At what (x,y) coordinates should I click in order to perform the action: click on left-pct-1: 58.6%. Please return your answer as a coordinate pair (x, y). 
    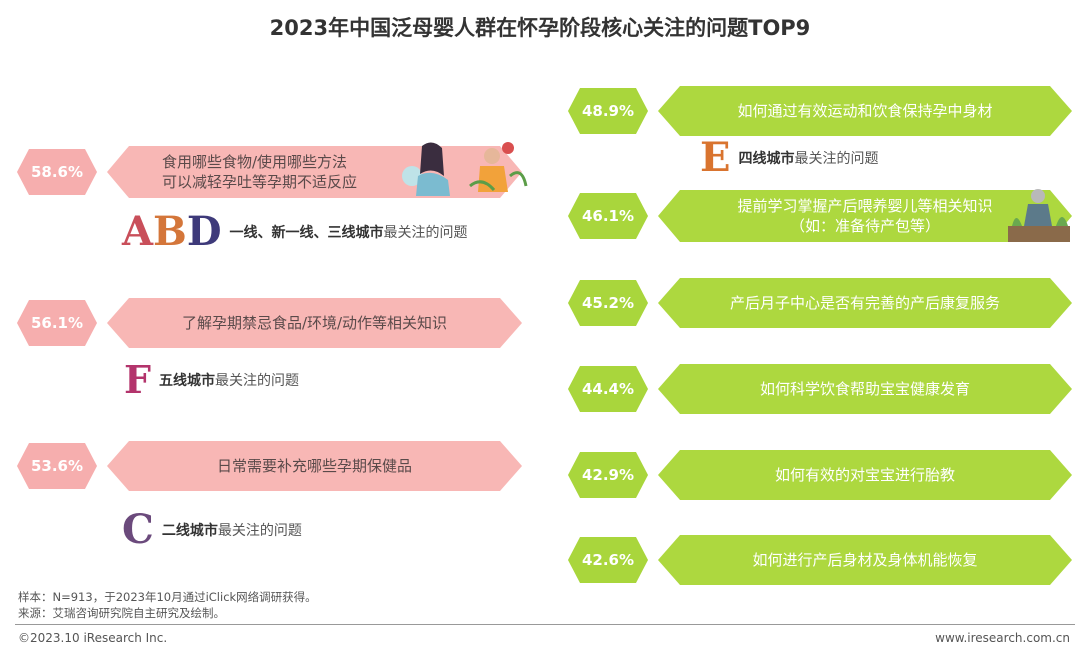
    Looking at the image, I should click on (57, 172).